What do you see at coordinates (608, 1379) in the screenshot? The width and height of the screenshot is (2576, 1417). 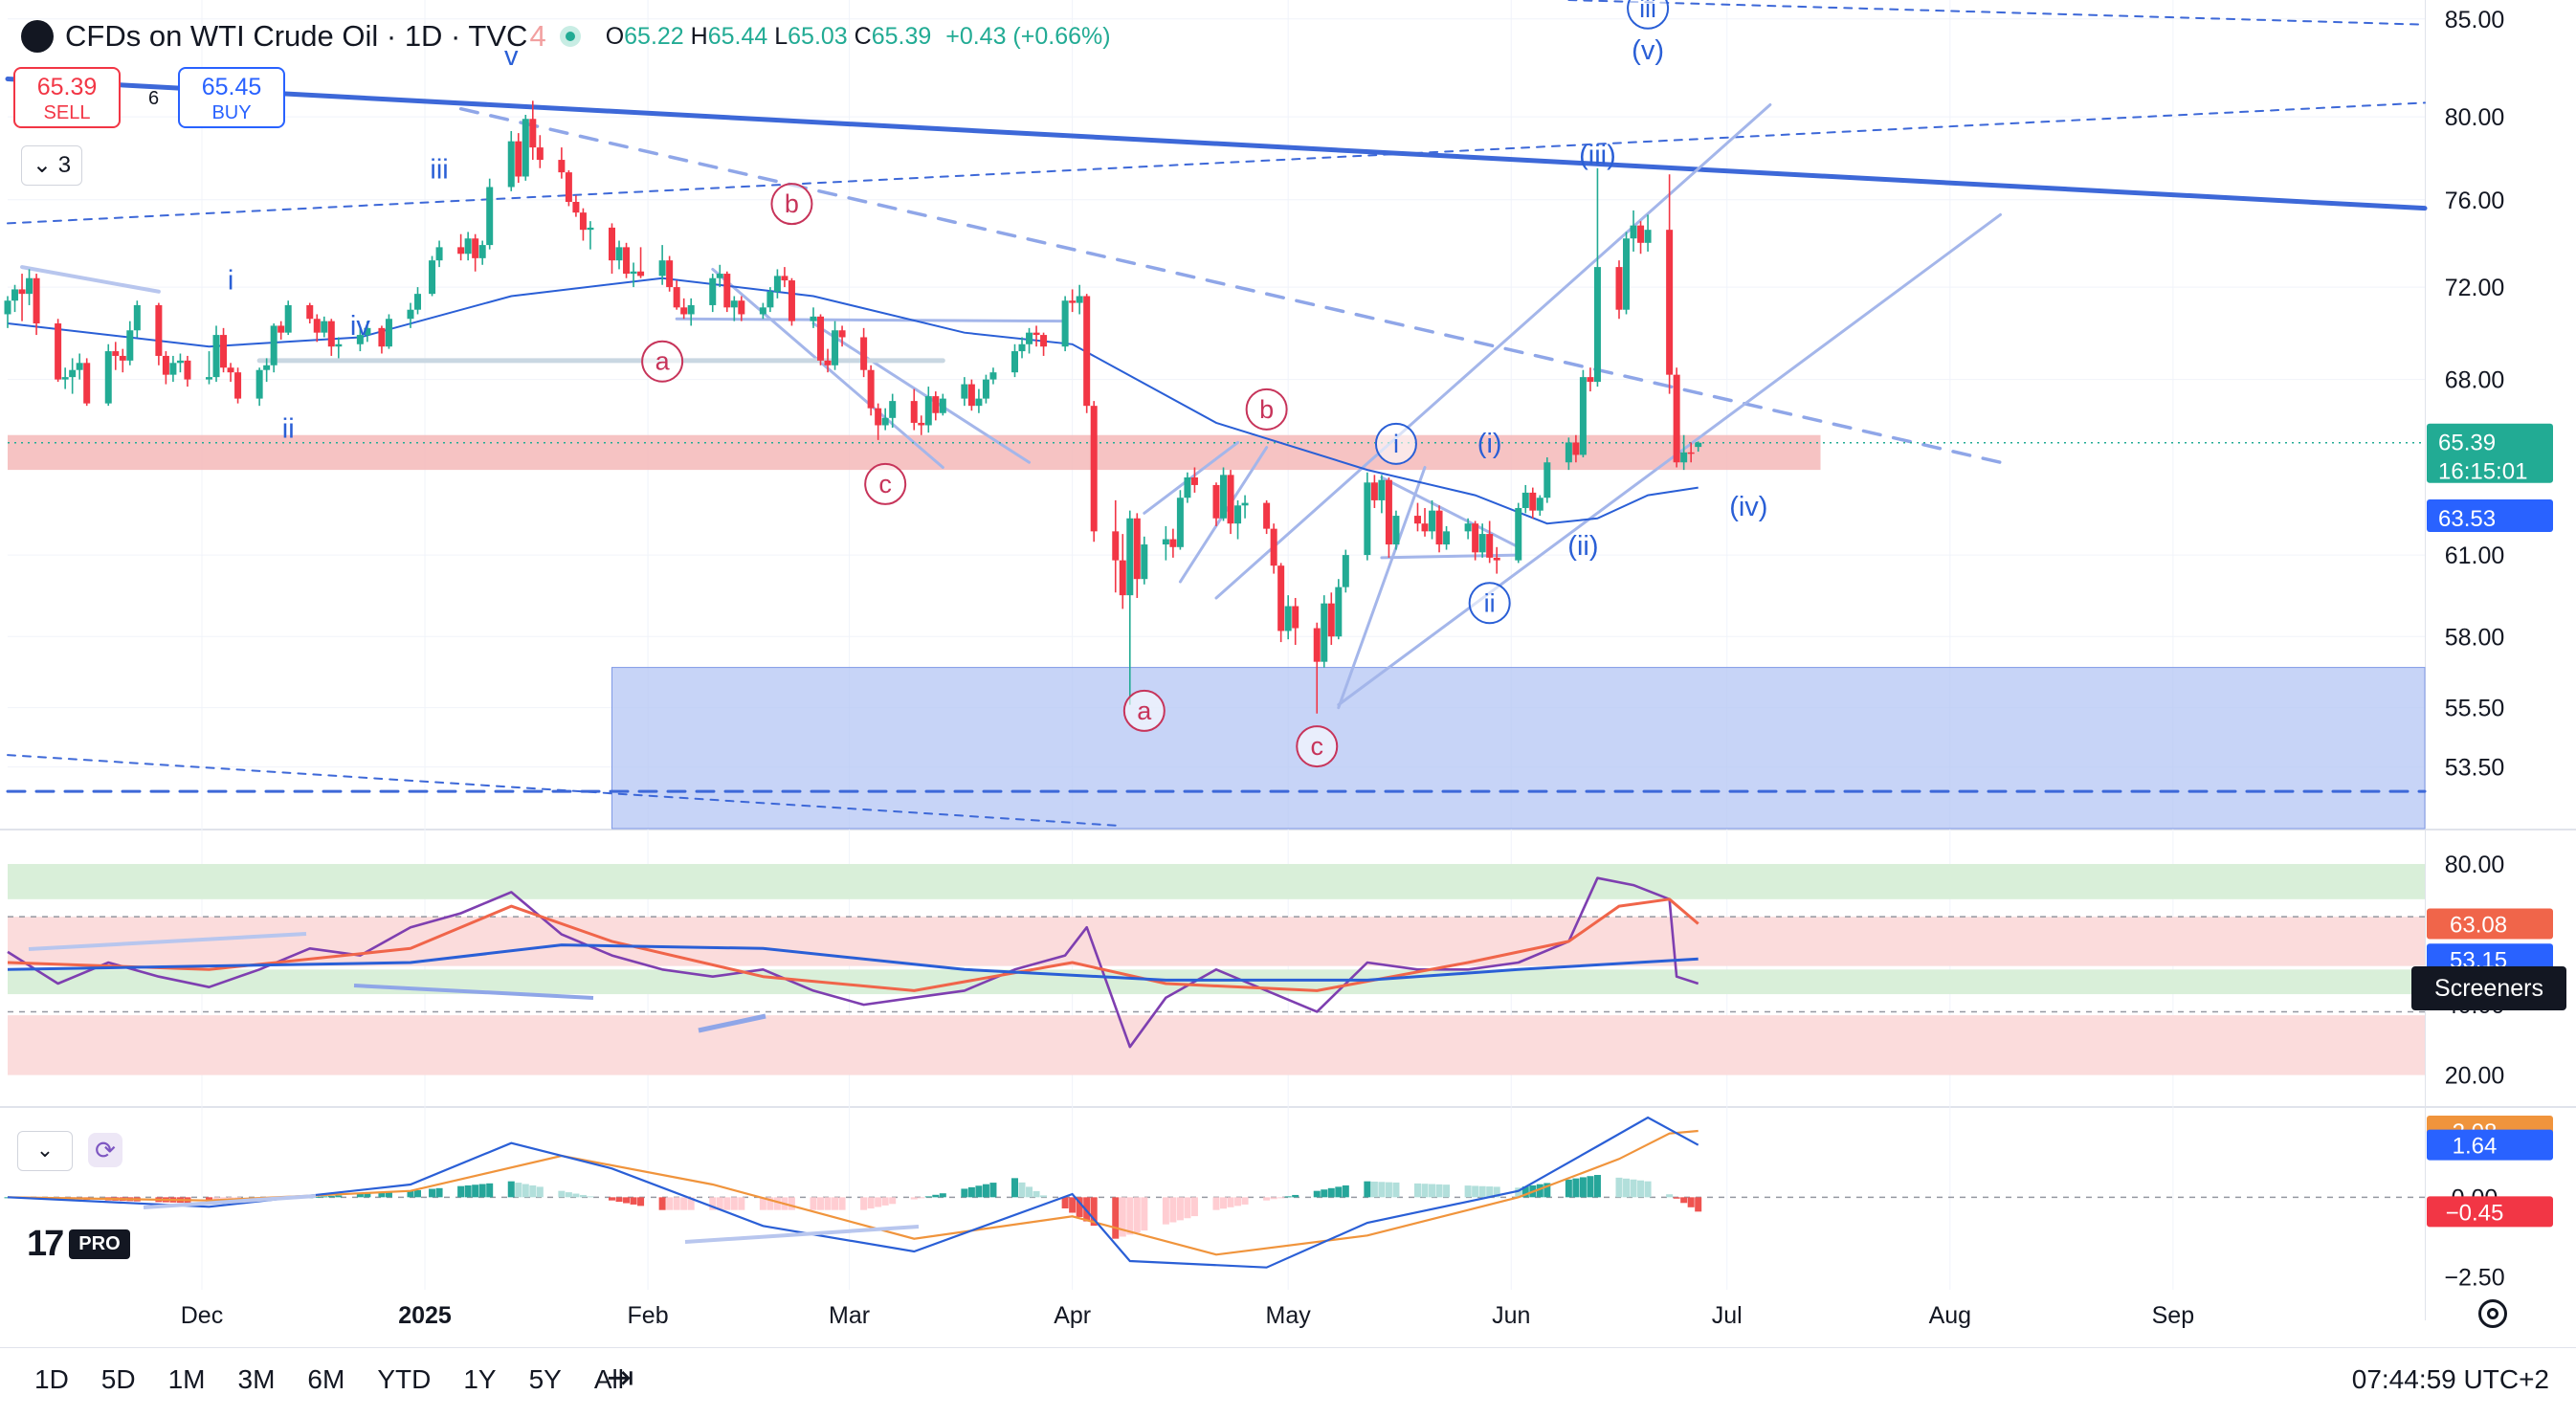 I see `range-all: All` at bounding box center [608, 1379].